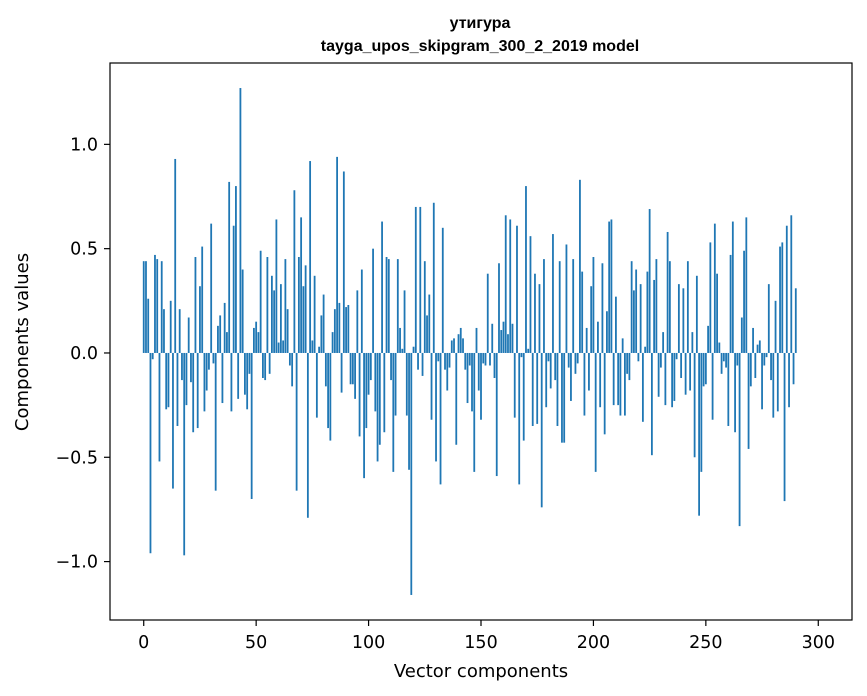  I want to click on x-tick-label: 50, so click(256, 643).